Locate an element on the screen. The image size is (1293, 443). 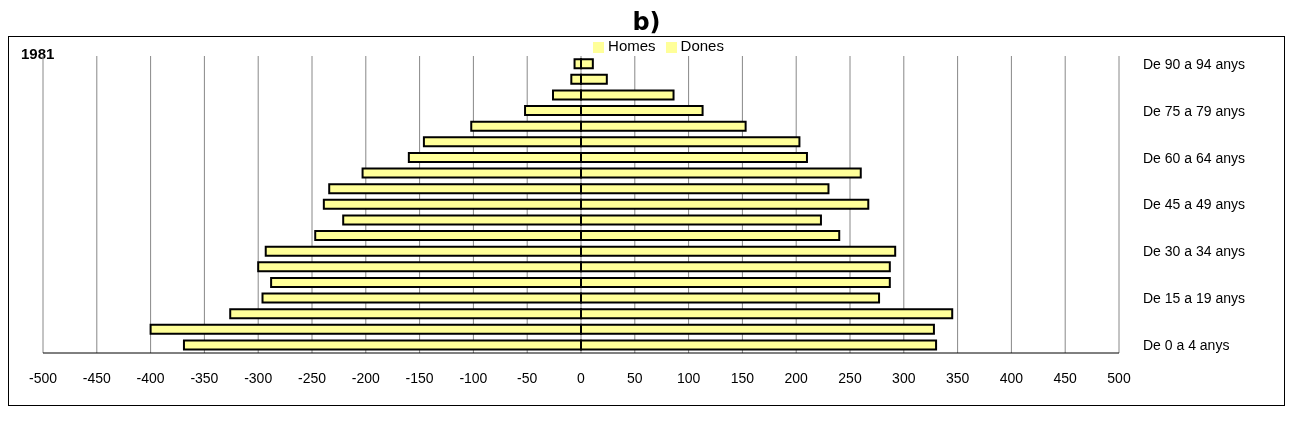
y-tick-label: De 45 a 49 anys is located at coordinates (1194, 204).